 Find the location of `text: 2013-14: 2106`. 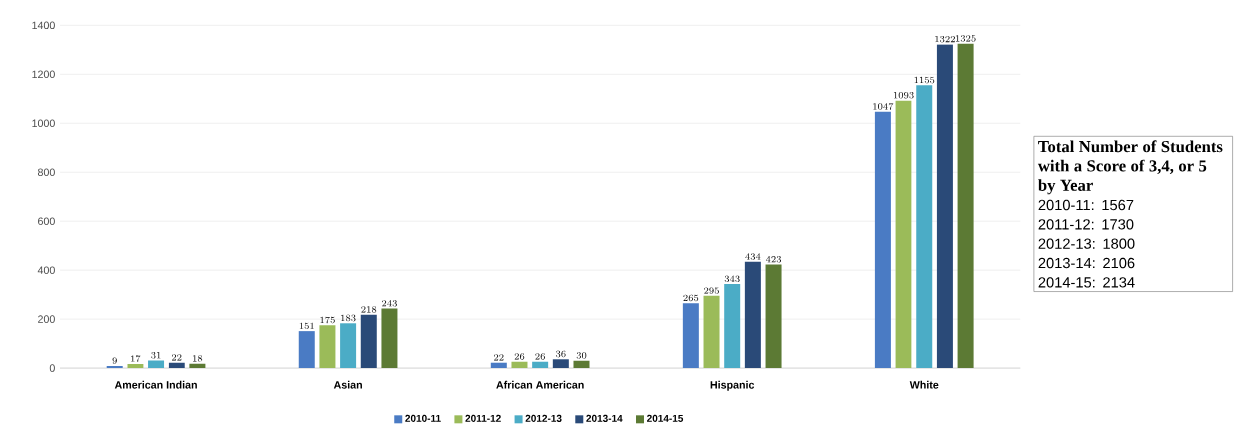

text: 2013-14: 2106 is located at coordinates (1086, 263).